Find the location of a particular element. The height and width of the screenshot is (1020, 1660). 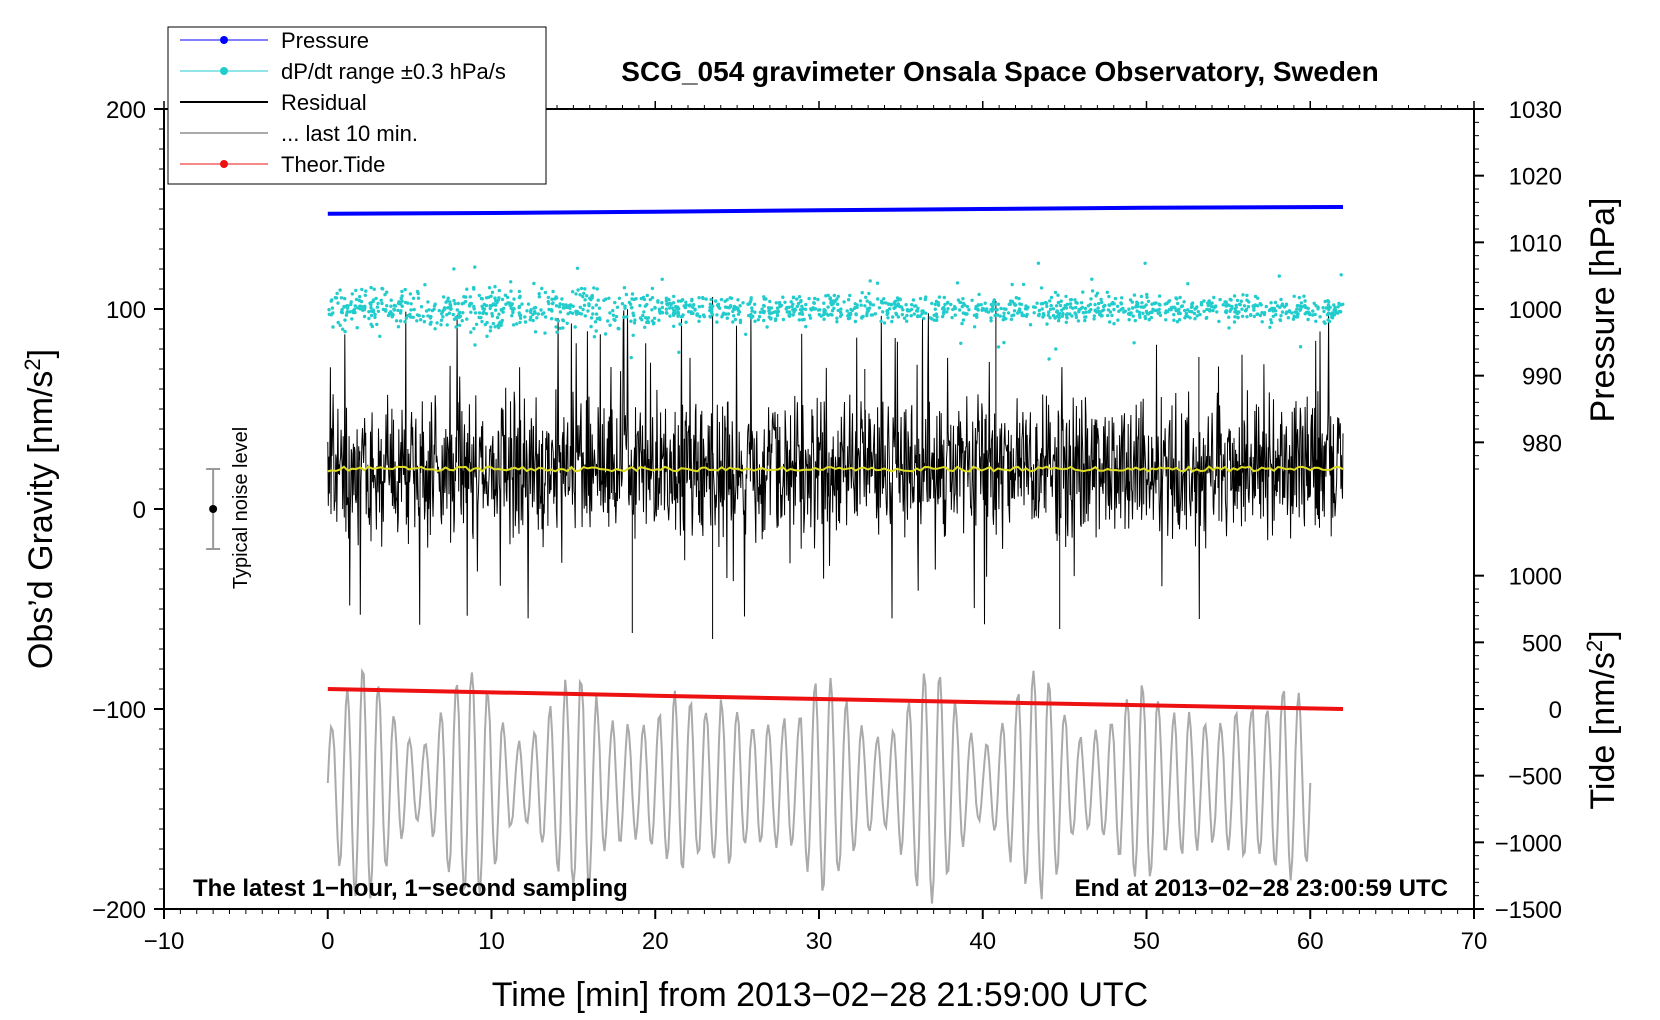

y-axis-title-tide: Tide [nm/s2] is located at coordinates (1602, 719).